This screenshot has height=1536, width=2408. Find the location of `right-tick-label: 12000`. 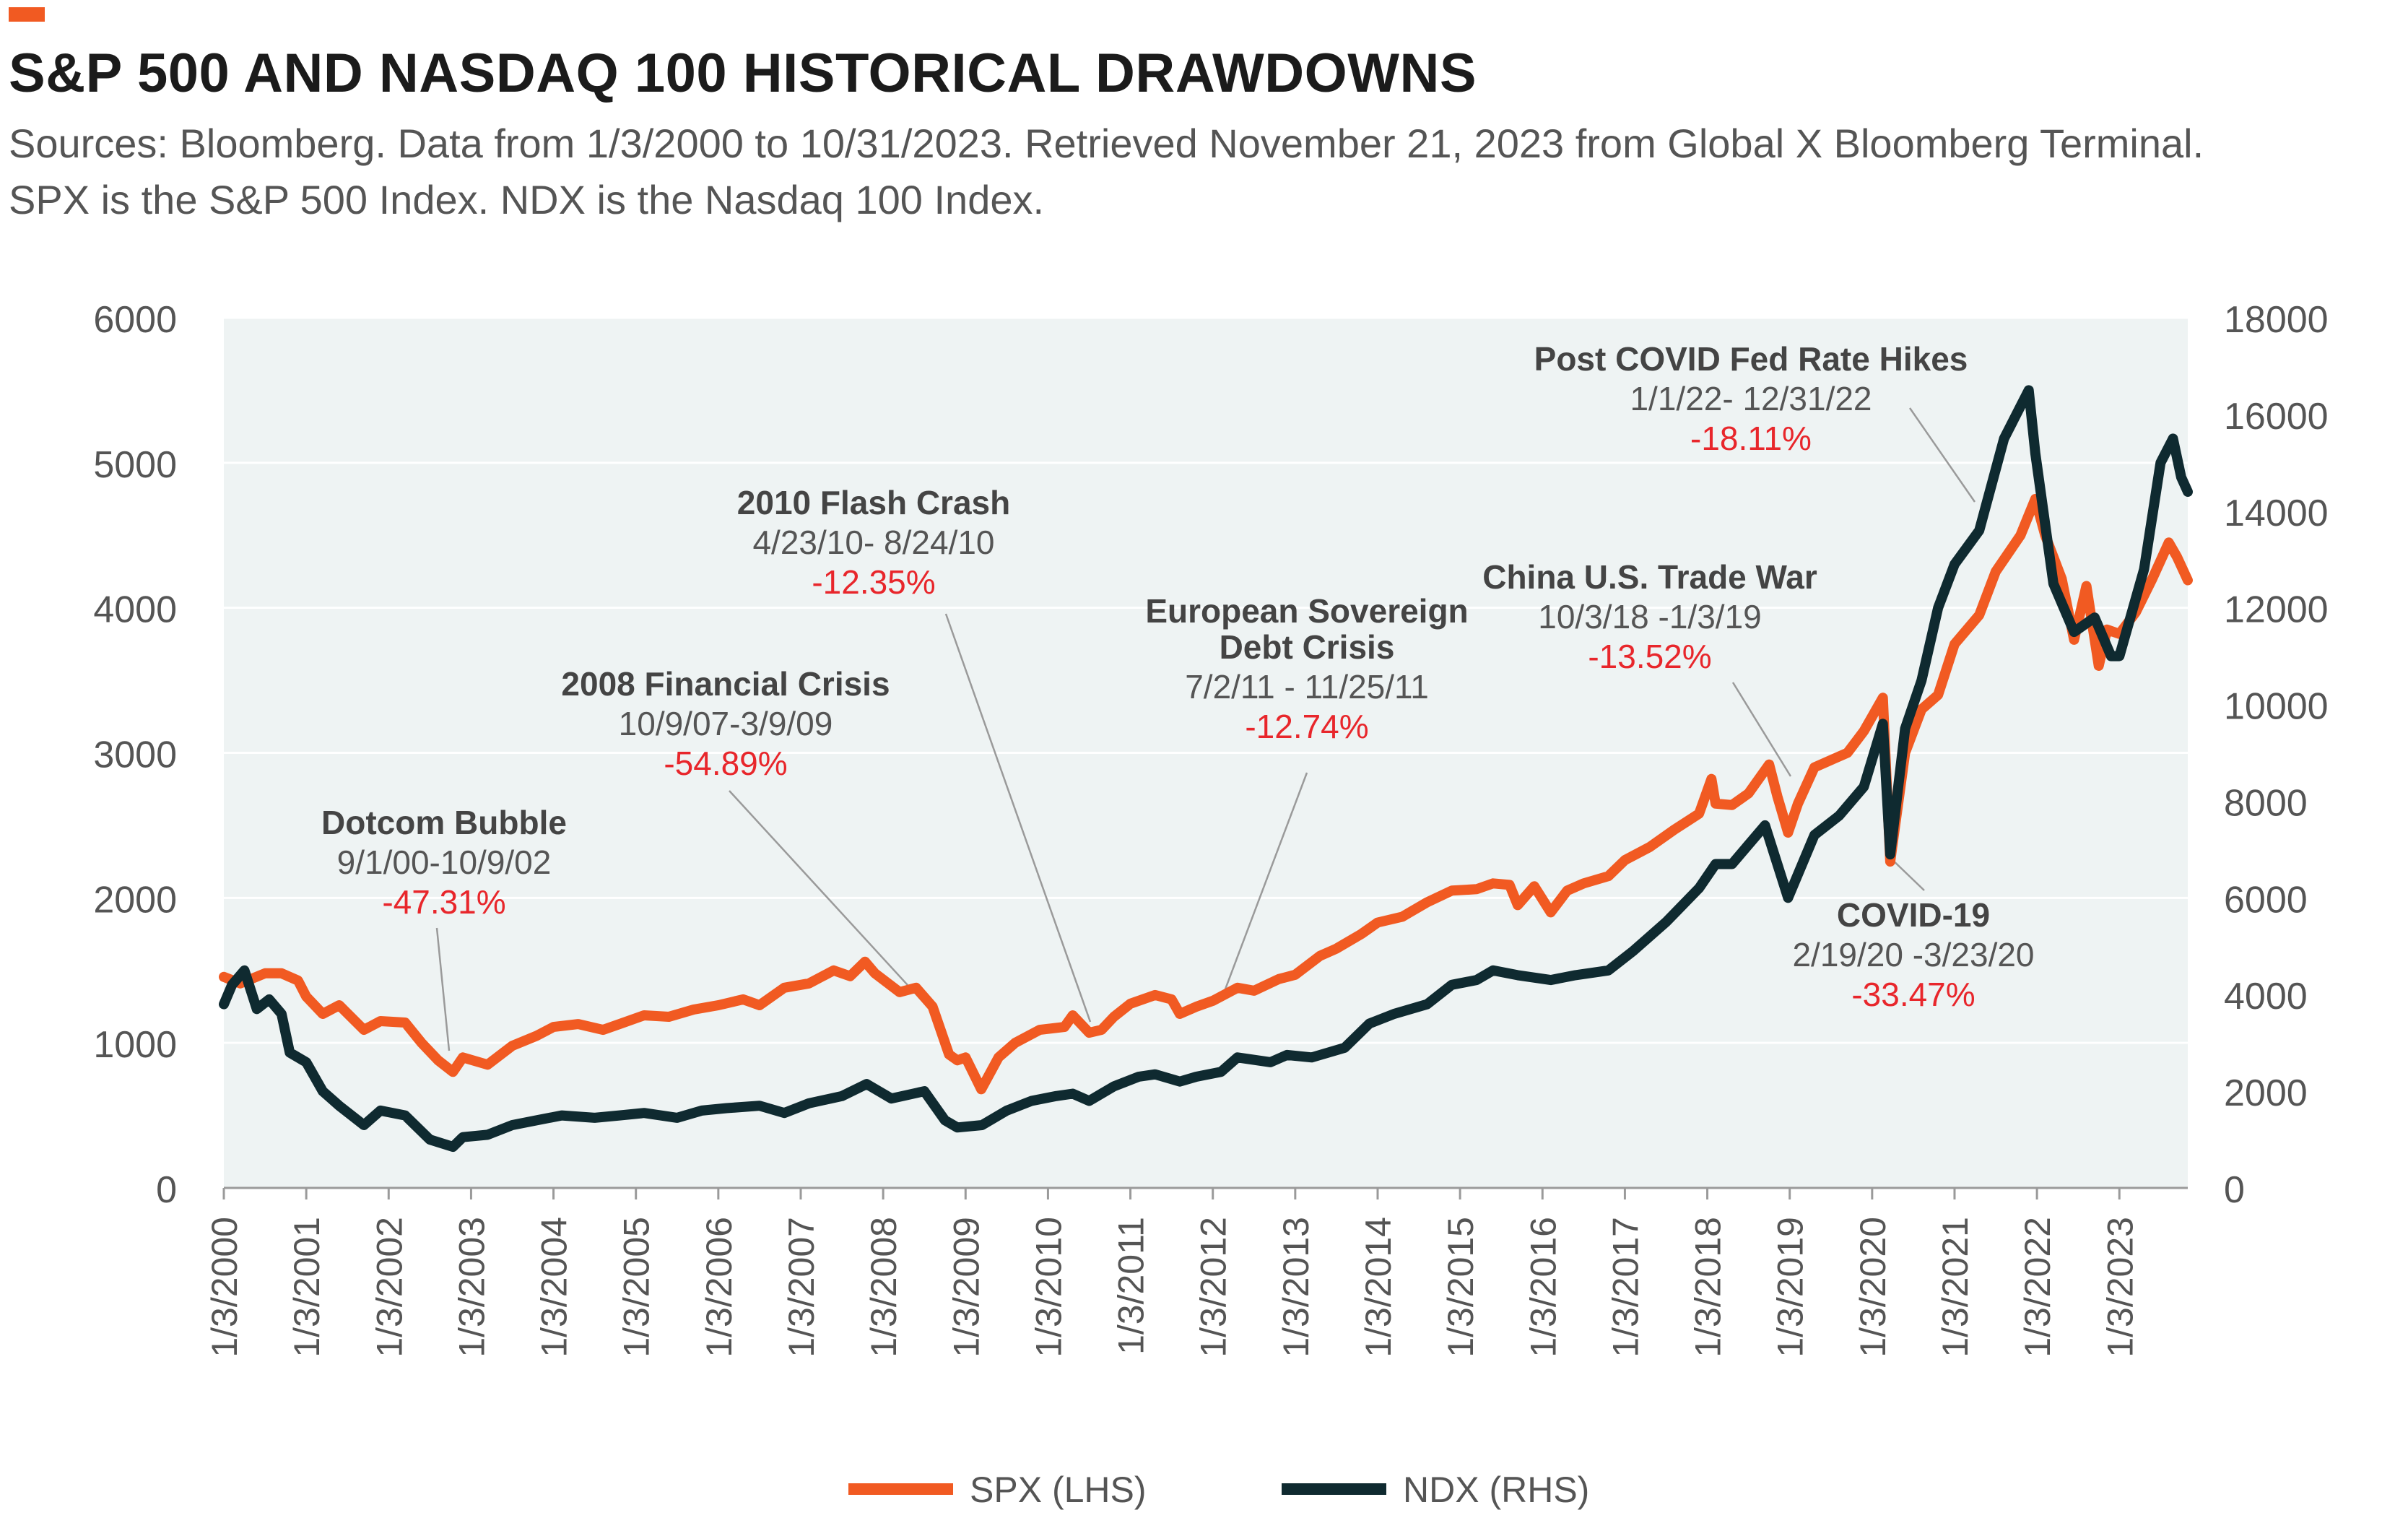

right-tick-label: 12000 is located at coordinates (2276, 610).